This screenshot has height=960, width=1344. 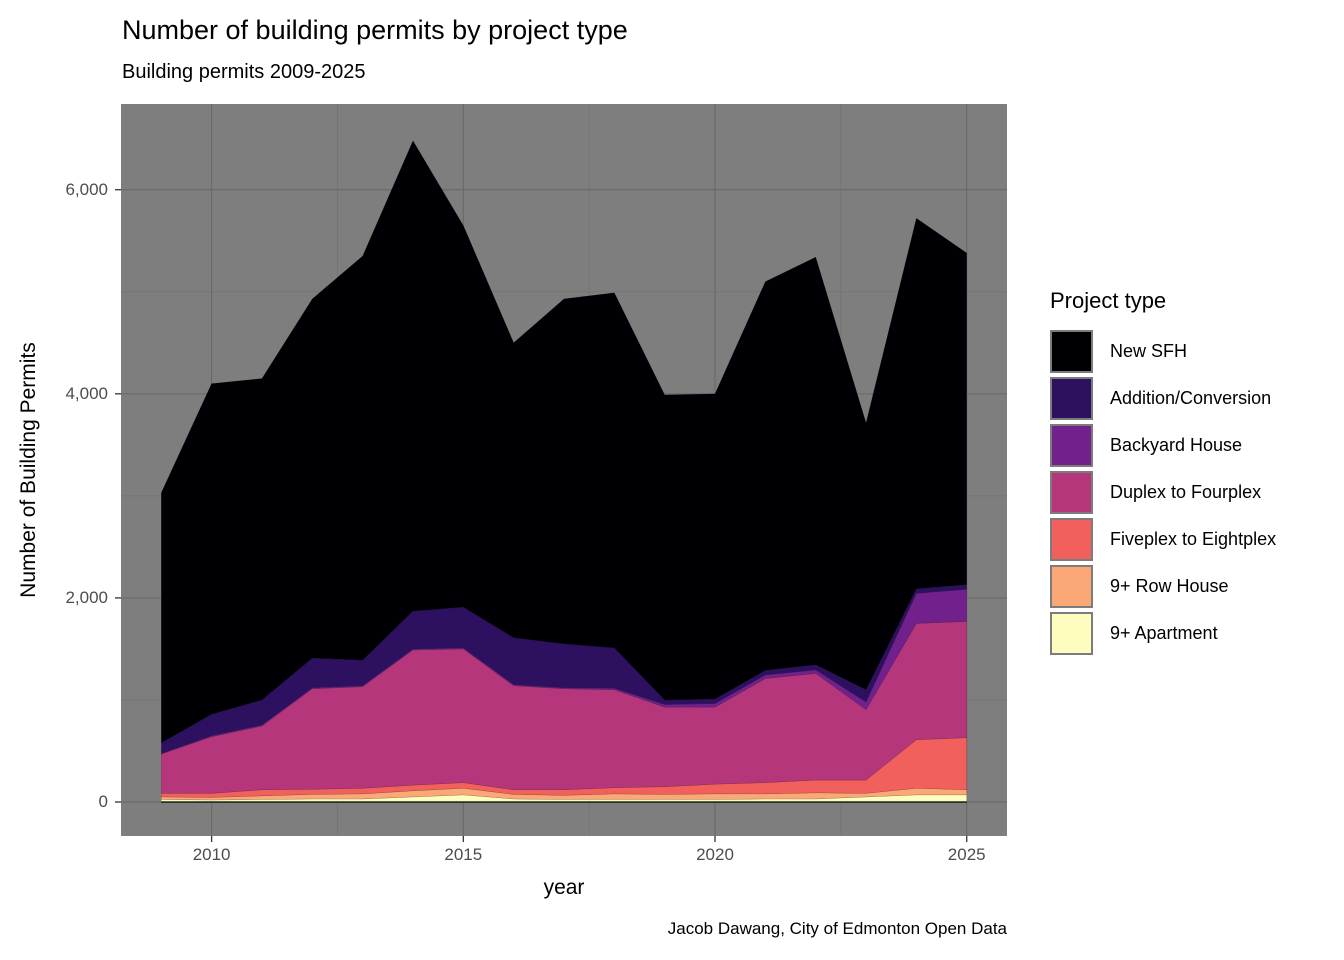 I want to click on legend-item: Fiveplex to Eightplex, so click(x=1163, y=539).